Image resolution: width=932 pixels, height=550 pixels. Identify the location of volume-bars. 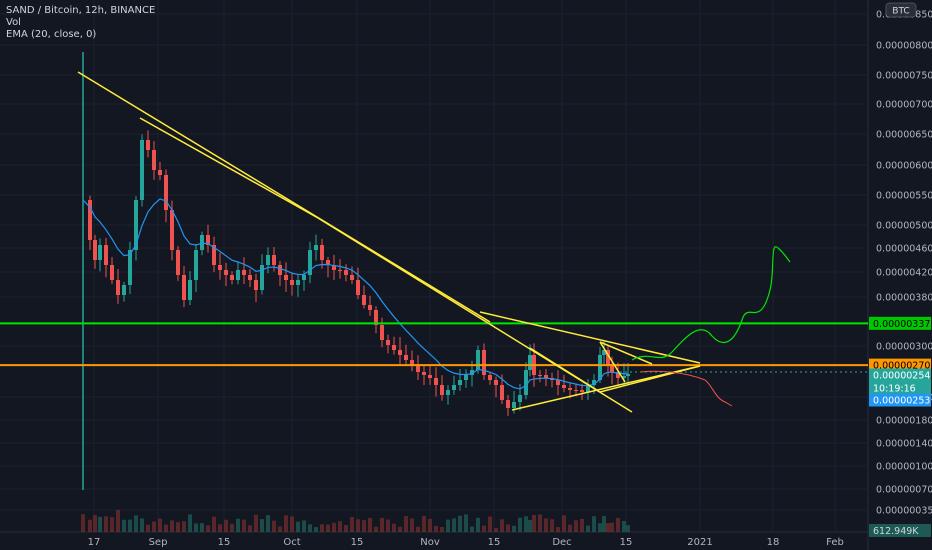
(355, 520).